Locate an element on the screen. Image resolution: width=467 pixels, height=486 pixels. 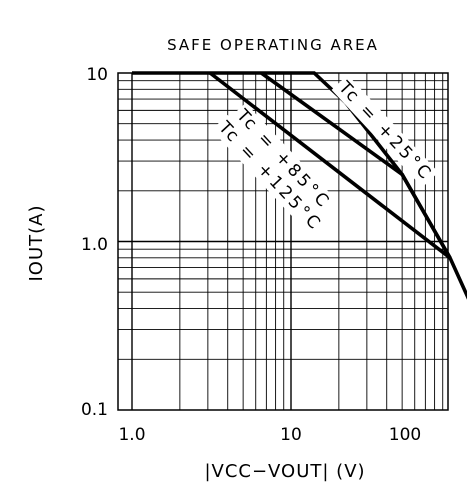
y-axis-label: IOUT(A) is located at coordinates (36, 242).